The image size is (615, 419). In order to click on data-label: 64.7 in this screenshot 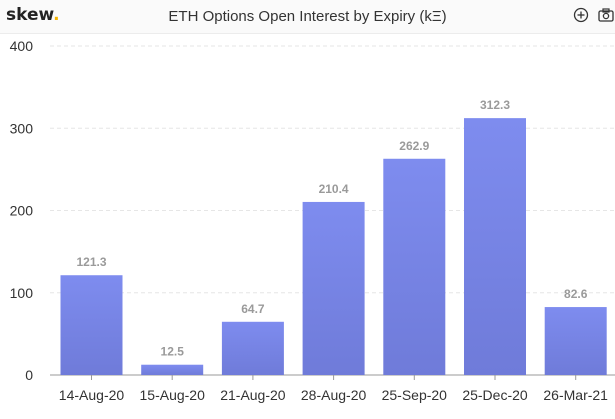, I will do `click(253, 309)`.